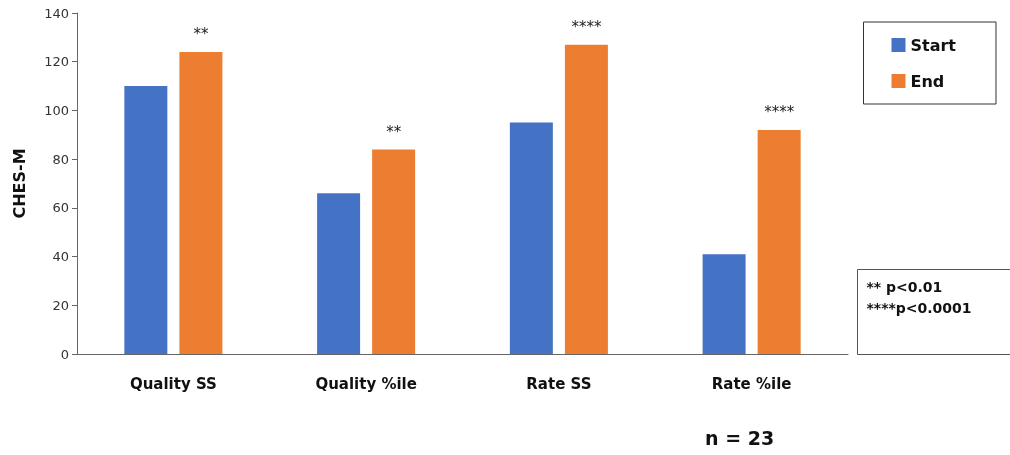 Image resolution: width=1010 pixels, height=455 pixels. What do you see at coordinates (740, 437) in the screenshot?
I see `text: n = 23` at bounding box center [740, 437].